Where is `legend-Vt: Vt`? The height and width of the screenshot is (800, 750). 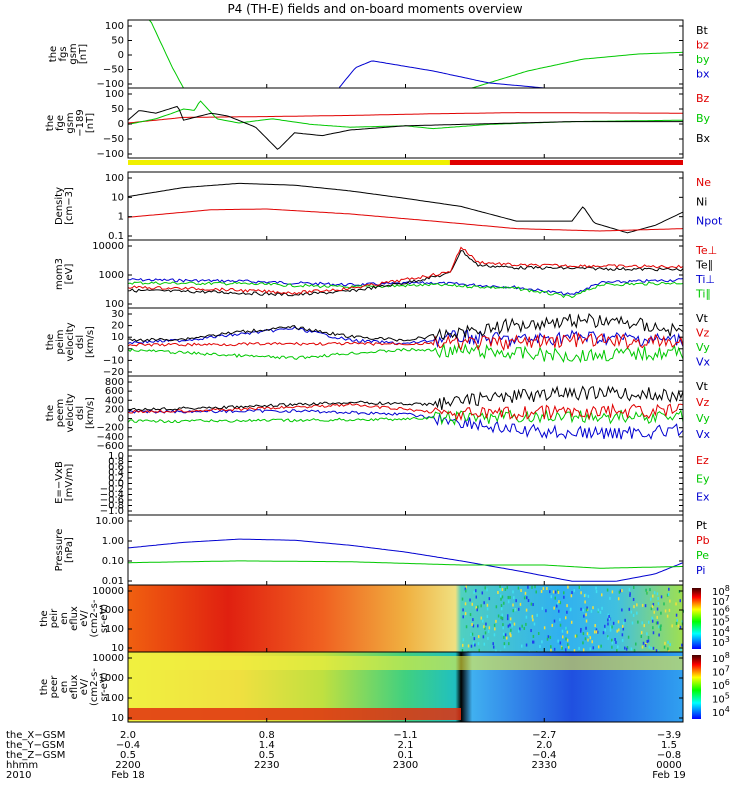
legend-Vt: Vt is located at coordinates (702, 386).